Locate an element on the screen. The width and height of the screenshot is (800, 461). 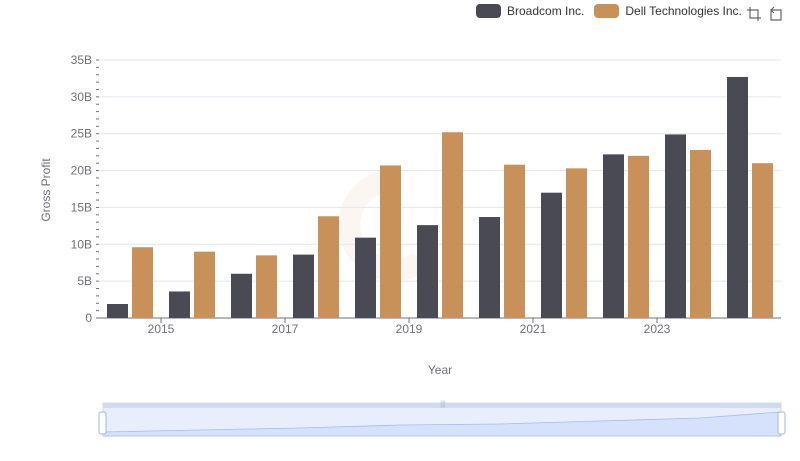
bar-dell-2017 is located at coordinates (328, 267).